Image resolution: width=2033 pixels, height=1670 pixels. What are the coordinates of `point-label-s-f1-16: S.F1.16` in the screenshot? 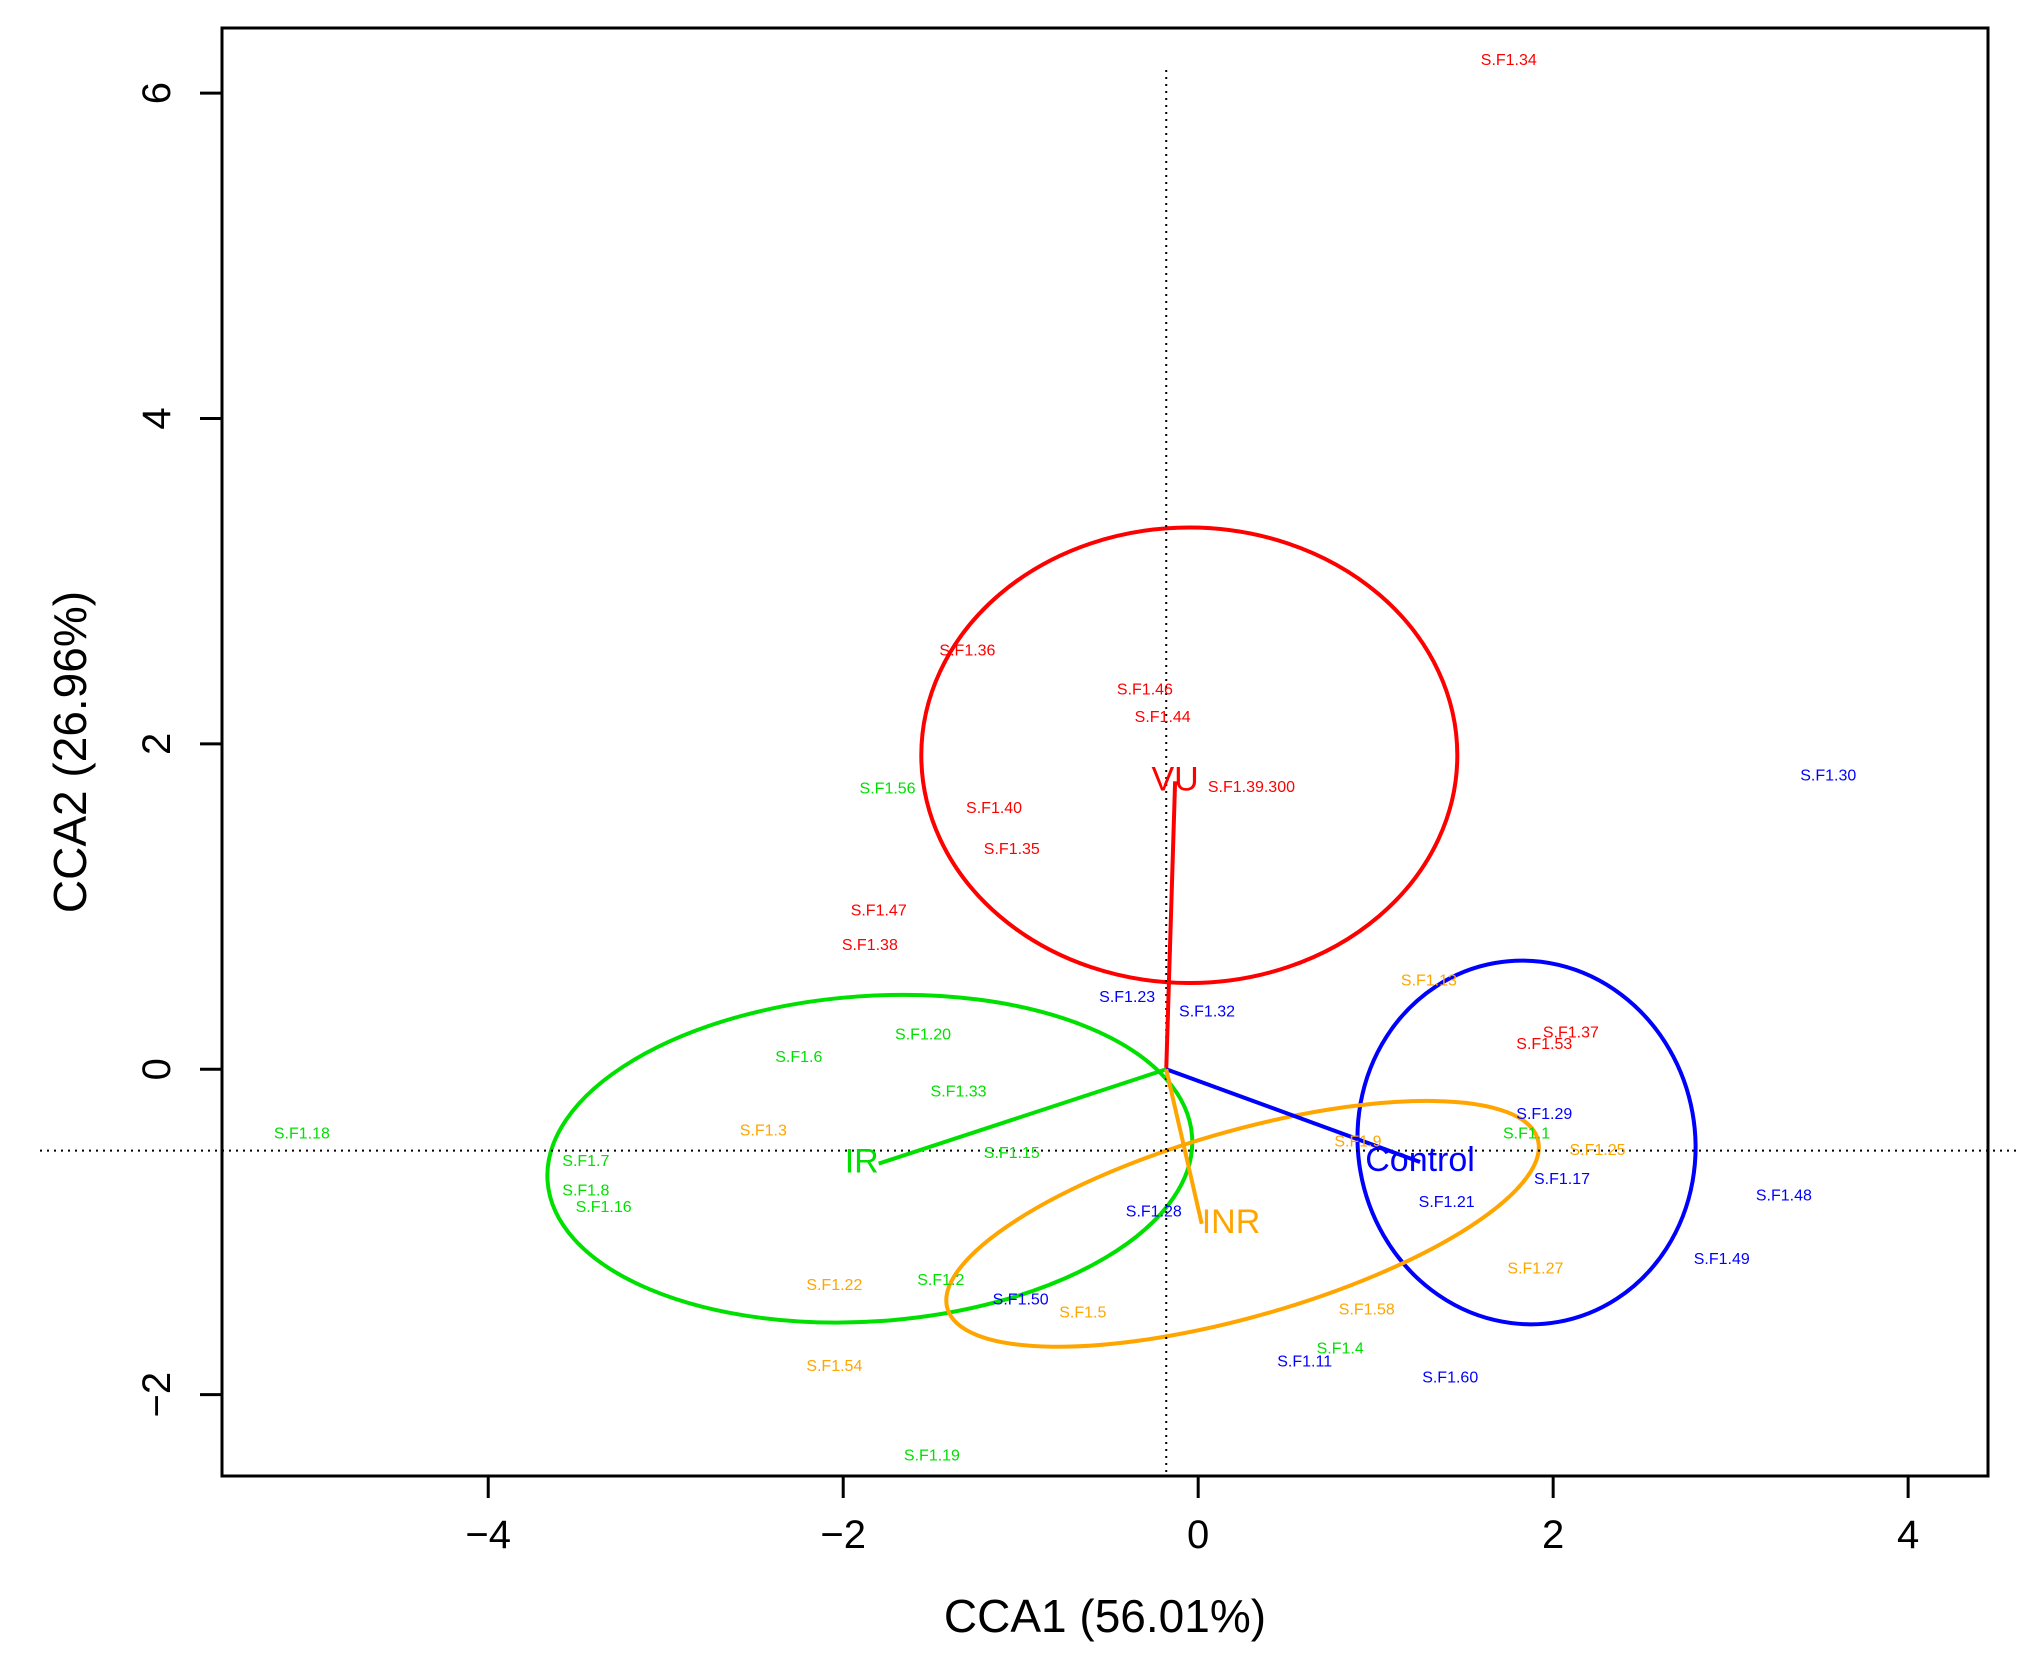 It's located at (604, 1207).